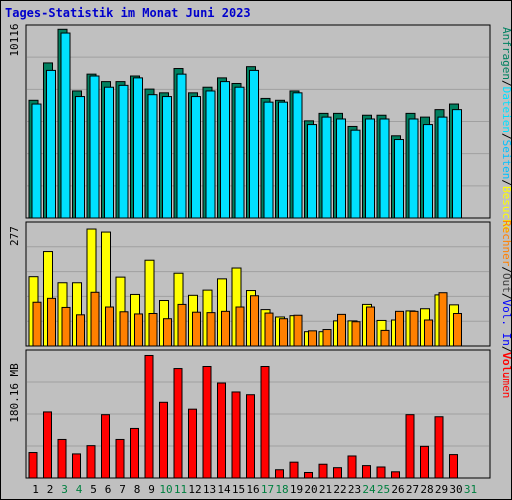 The height and width of the screenshot is (500, 512). What do you see at coordinates (506, 209) in the screenshot?
I see `legend-entry: Besuche` at bounding box center [506, 209].